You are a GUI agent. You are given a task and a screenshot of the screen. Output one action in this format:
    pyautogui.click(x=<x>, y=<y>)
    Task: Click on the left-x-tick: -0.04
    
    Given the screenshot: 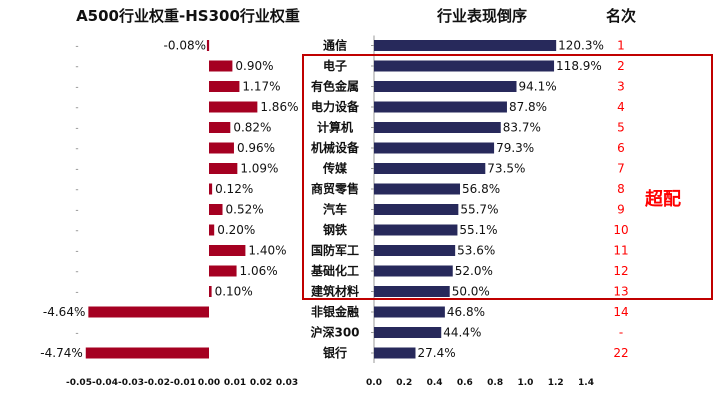 What is the action you would take?
    pyautogui.click(x=105, y=383)
    